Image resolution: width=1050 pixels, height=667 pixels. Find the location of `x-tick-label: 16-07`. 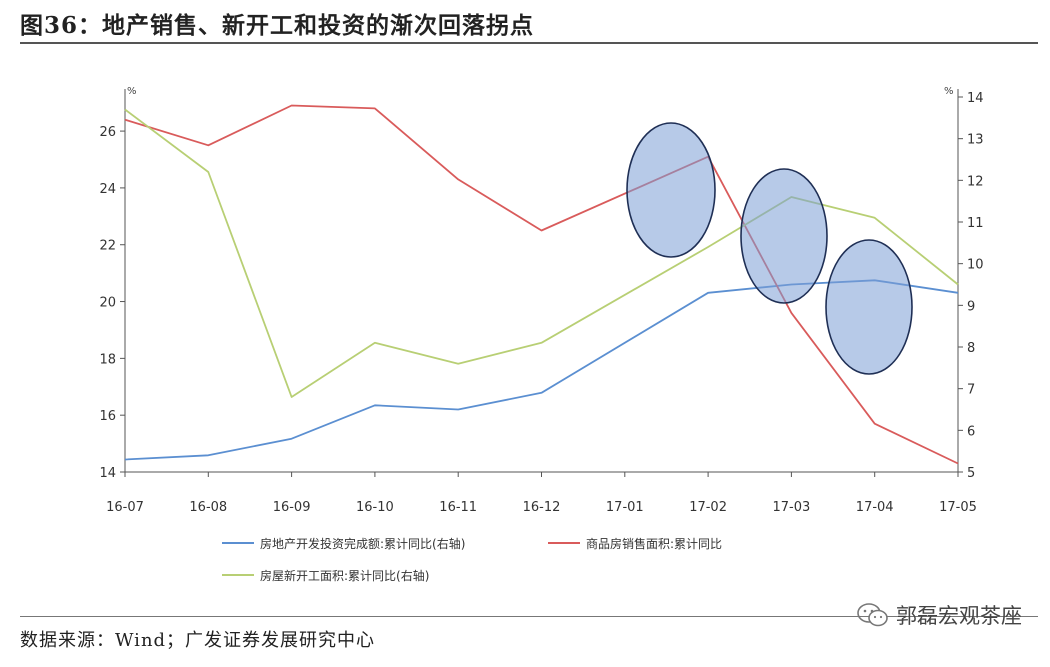

x-tick-label: 16-07 is located at coordinates (125, 507).